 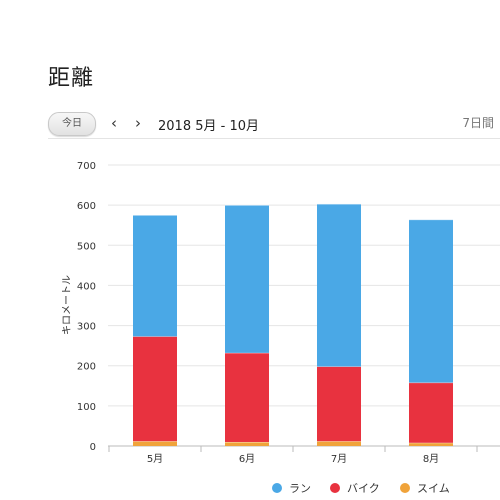 I want to click on y-axis-ticks: 0 100 200 300 400 500 600 700, so click(x=86, y=307).